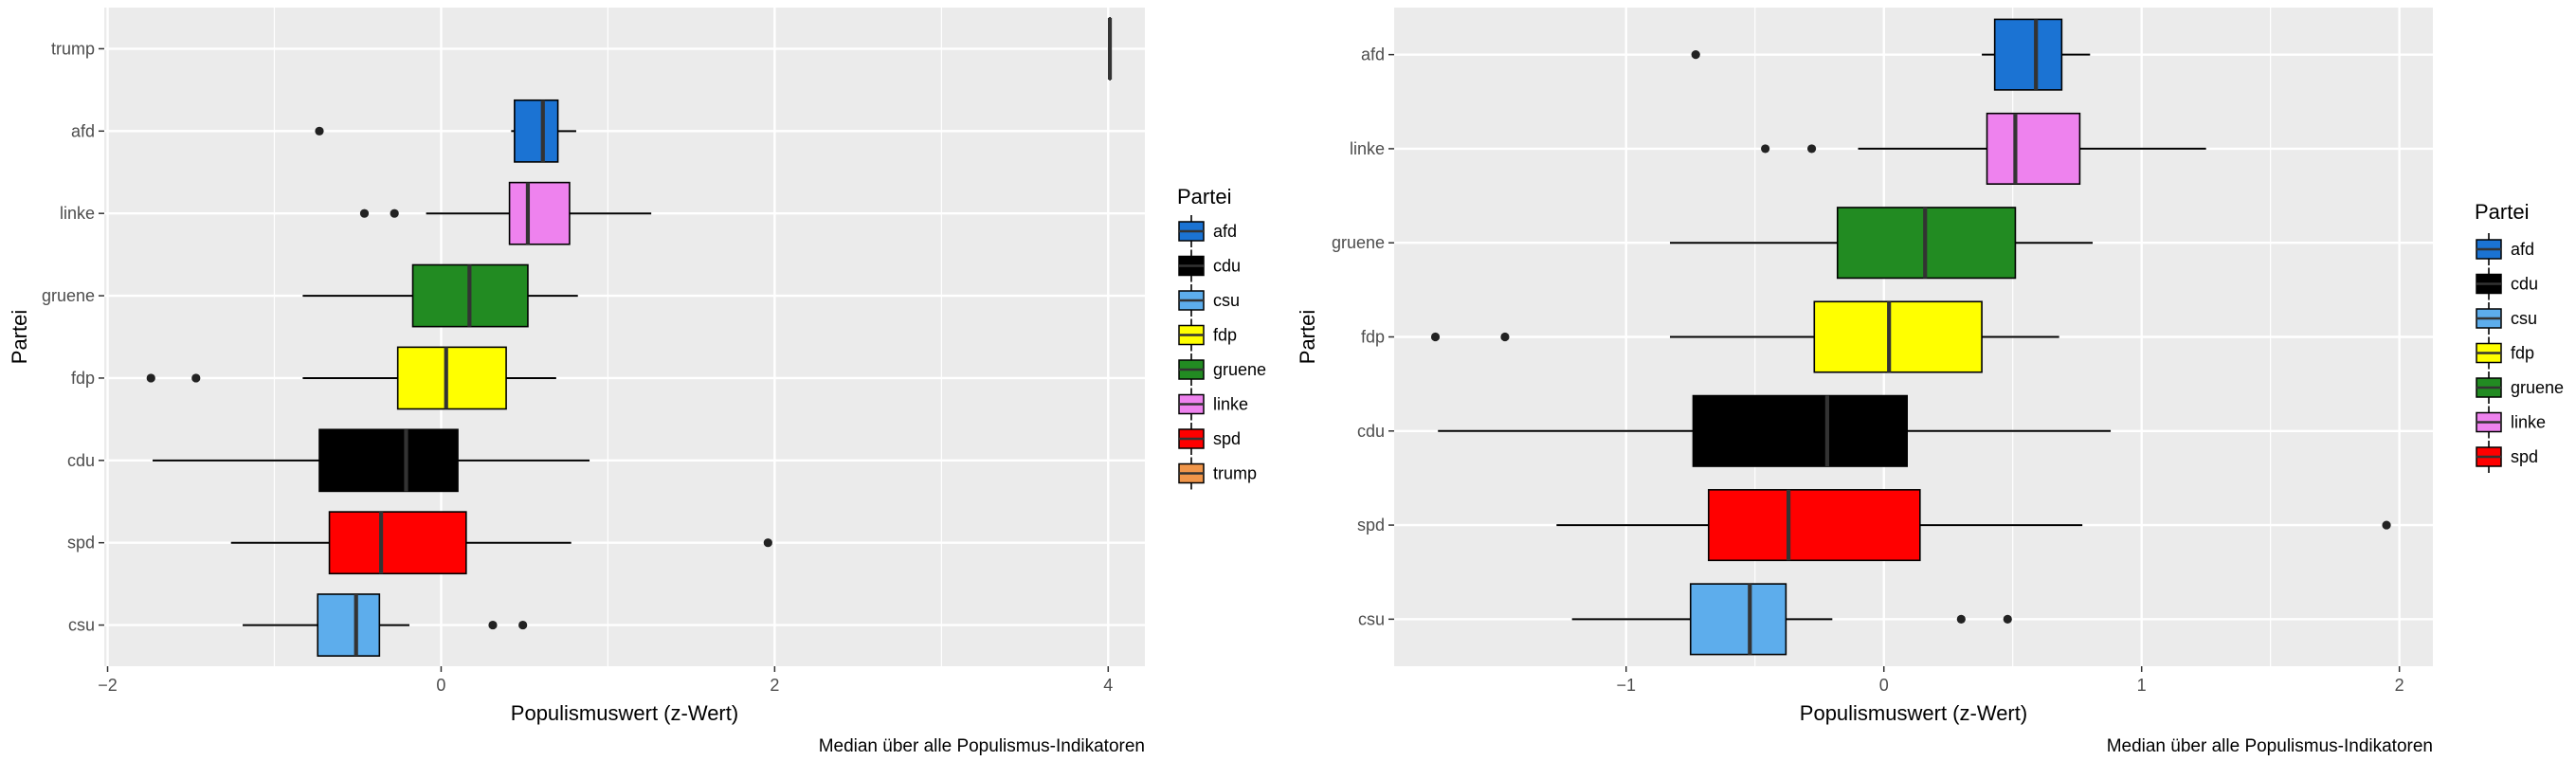  What do you see at coordinates (1235, 473) in the screenshot?
I see `legend-label-trump: trump` at bounding box center [1235, 473].